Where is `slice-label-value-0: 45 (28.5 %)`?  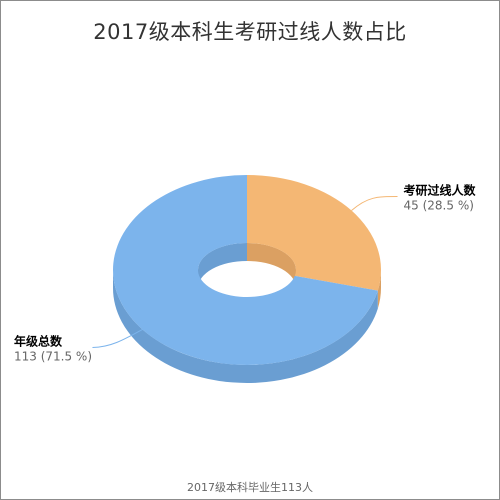
slice-label-value-0: 45 (28.5 %) is located at coordinates (439, 206).